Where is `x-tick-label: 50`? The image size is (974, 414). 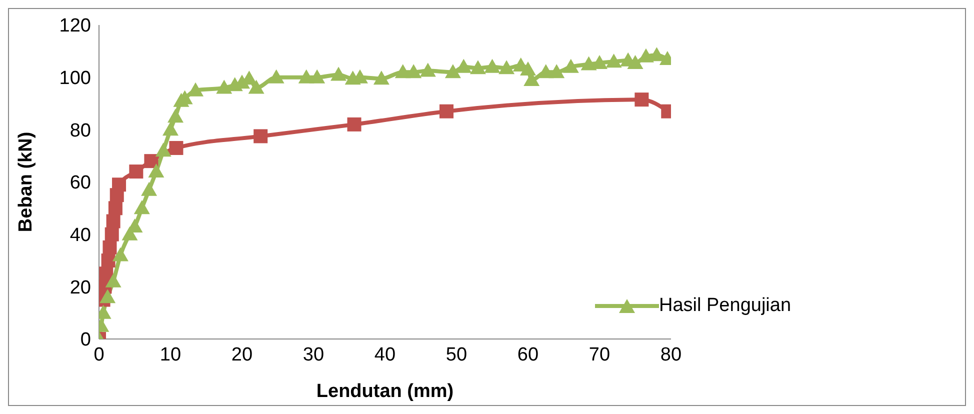
x-tick-label: 50 is located at coordinates (457, 355).